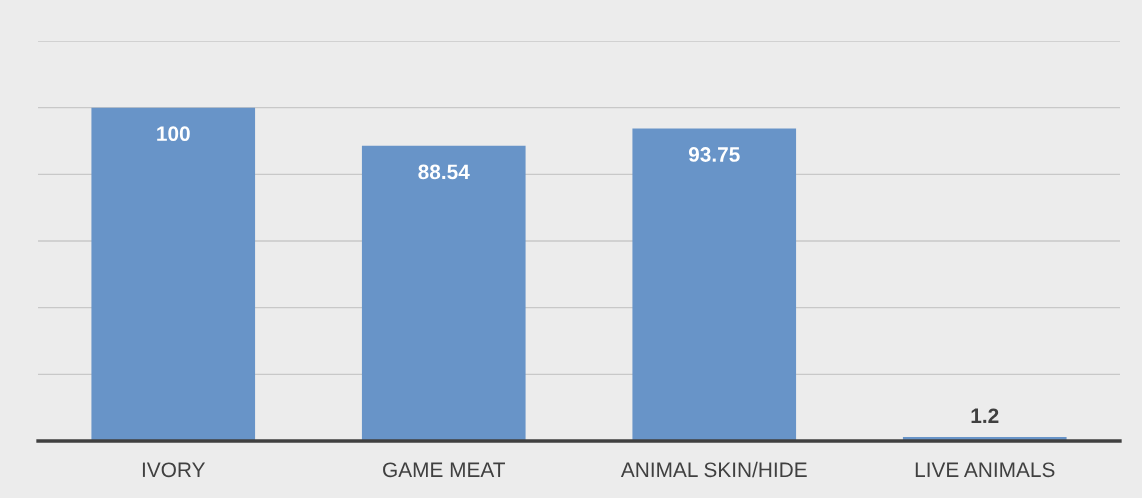 The height and width of the screenshot is (498, 1142). I want to click on x-tick-label: IVORY, so click(174, 470).